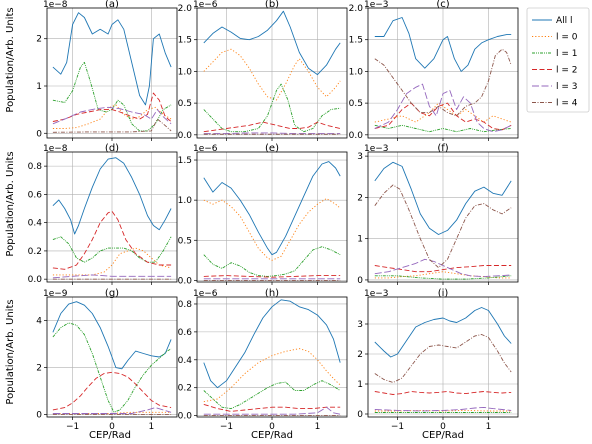 This screenshot has width=592, height=444. Describe the element at coordinates (35, 167) in the screenshot. I see `y-tick-label: 0.8` at that location.